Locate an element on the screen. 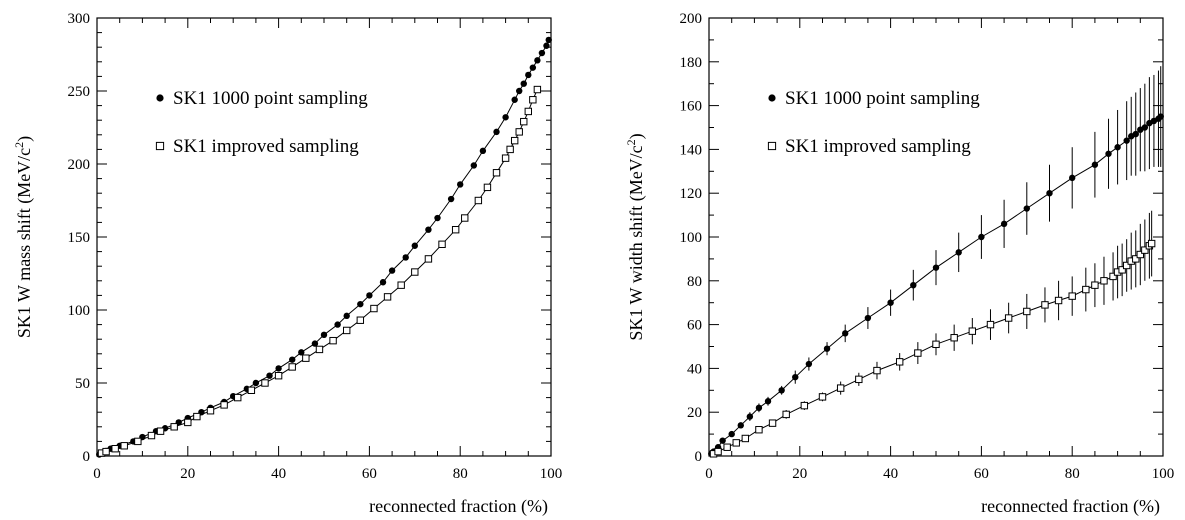 Image resolution: width=1185 pixels, height=520 pixels. legend-label: SK1 1000 point sampling is located at coordinates (882, 98).